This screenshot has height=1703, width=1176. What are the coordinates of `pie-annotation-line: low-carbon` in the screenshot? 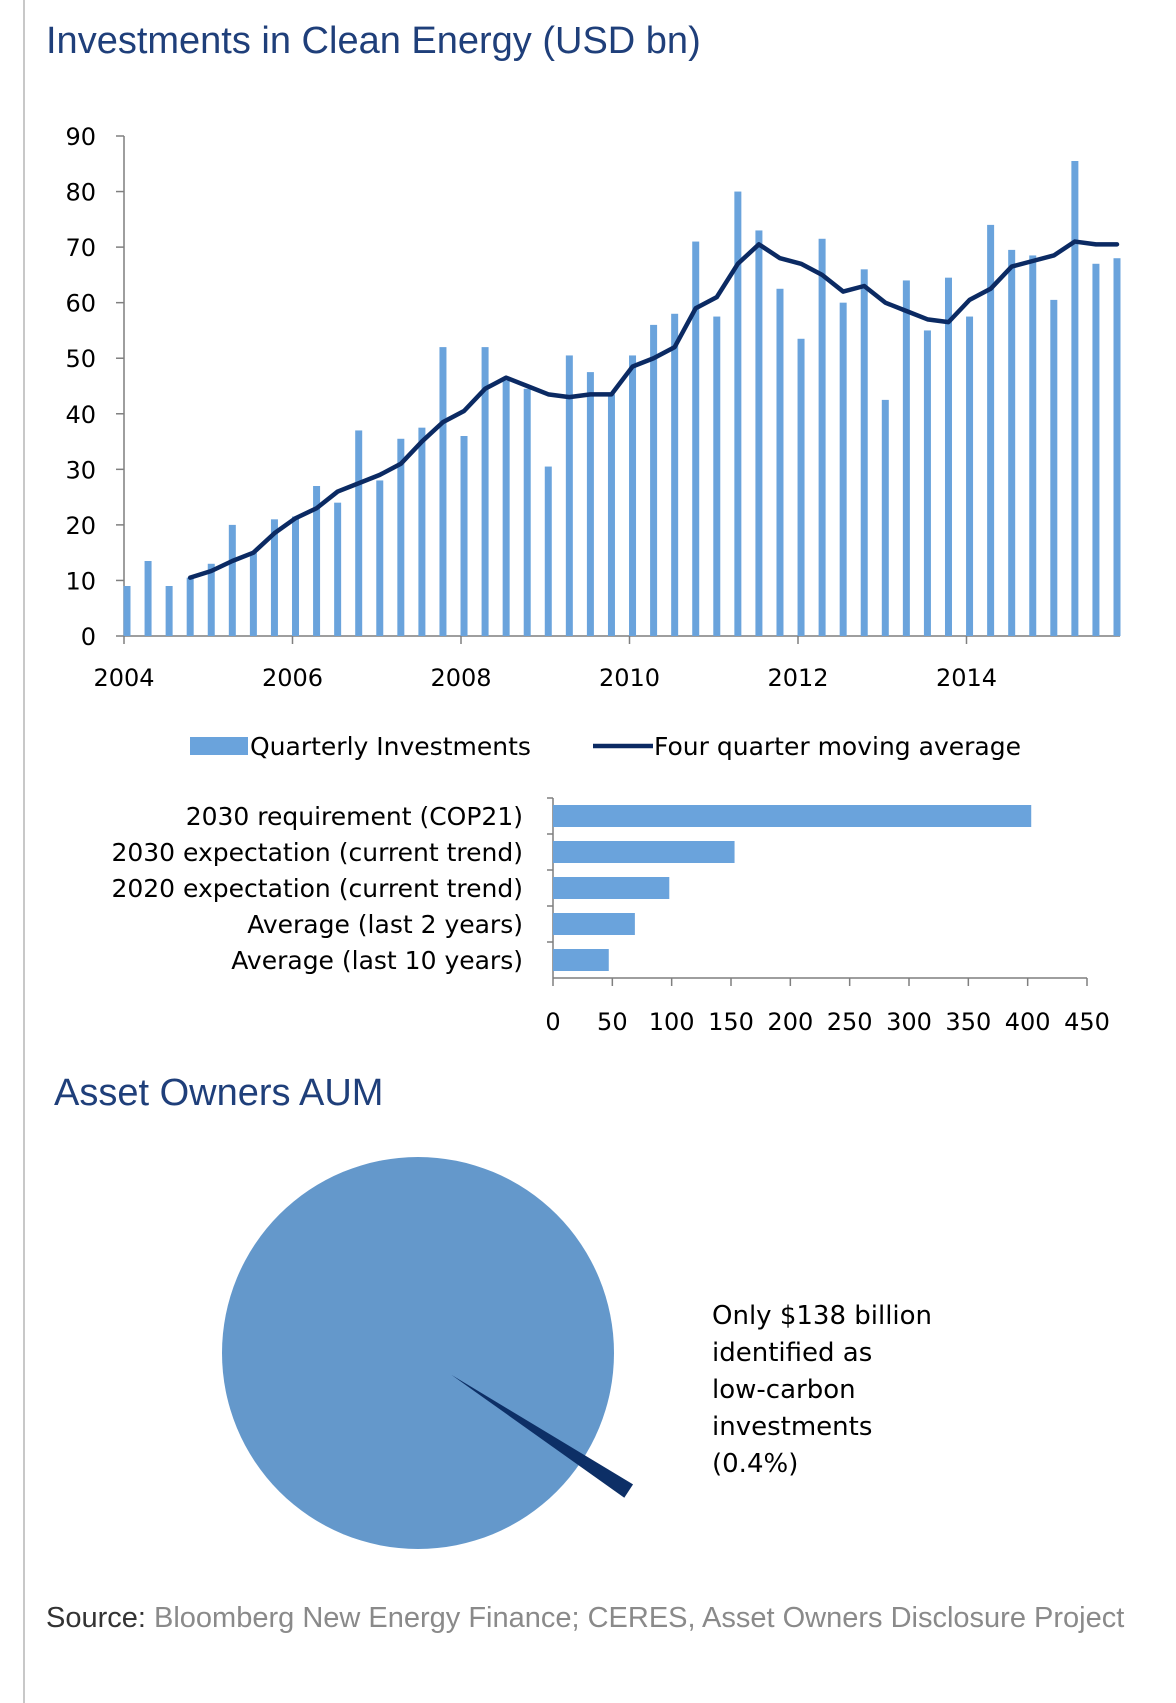 It's located at (784, 1390).